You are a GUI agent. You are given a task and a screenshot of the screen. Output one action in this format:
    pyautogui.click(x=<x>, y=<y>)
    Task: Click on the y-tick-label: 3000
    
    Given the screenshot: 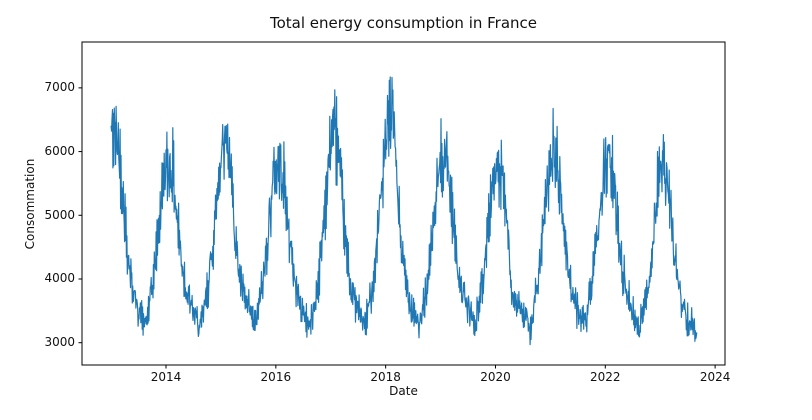 What is the action you would take?
    pyautogui.click(x=59, y=342)
    